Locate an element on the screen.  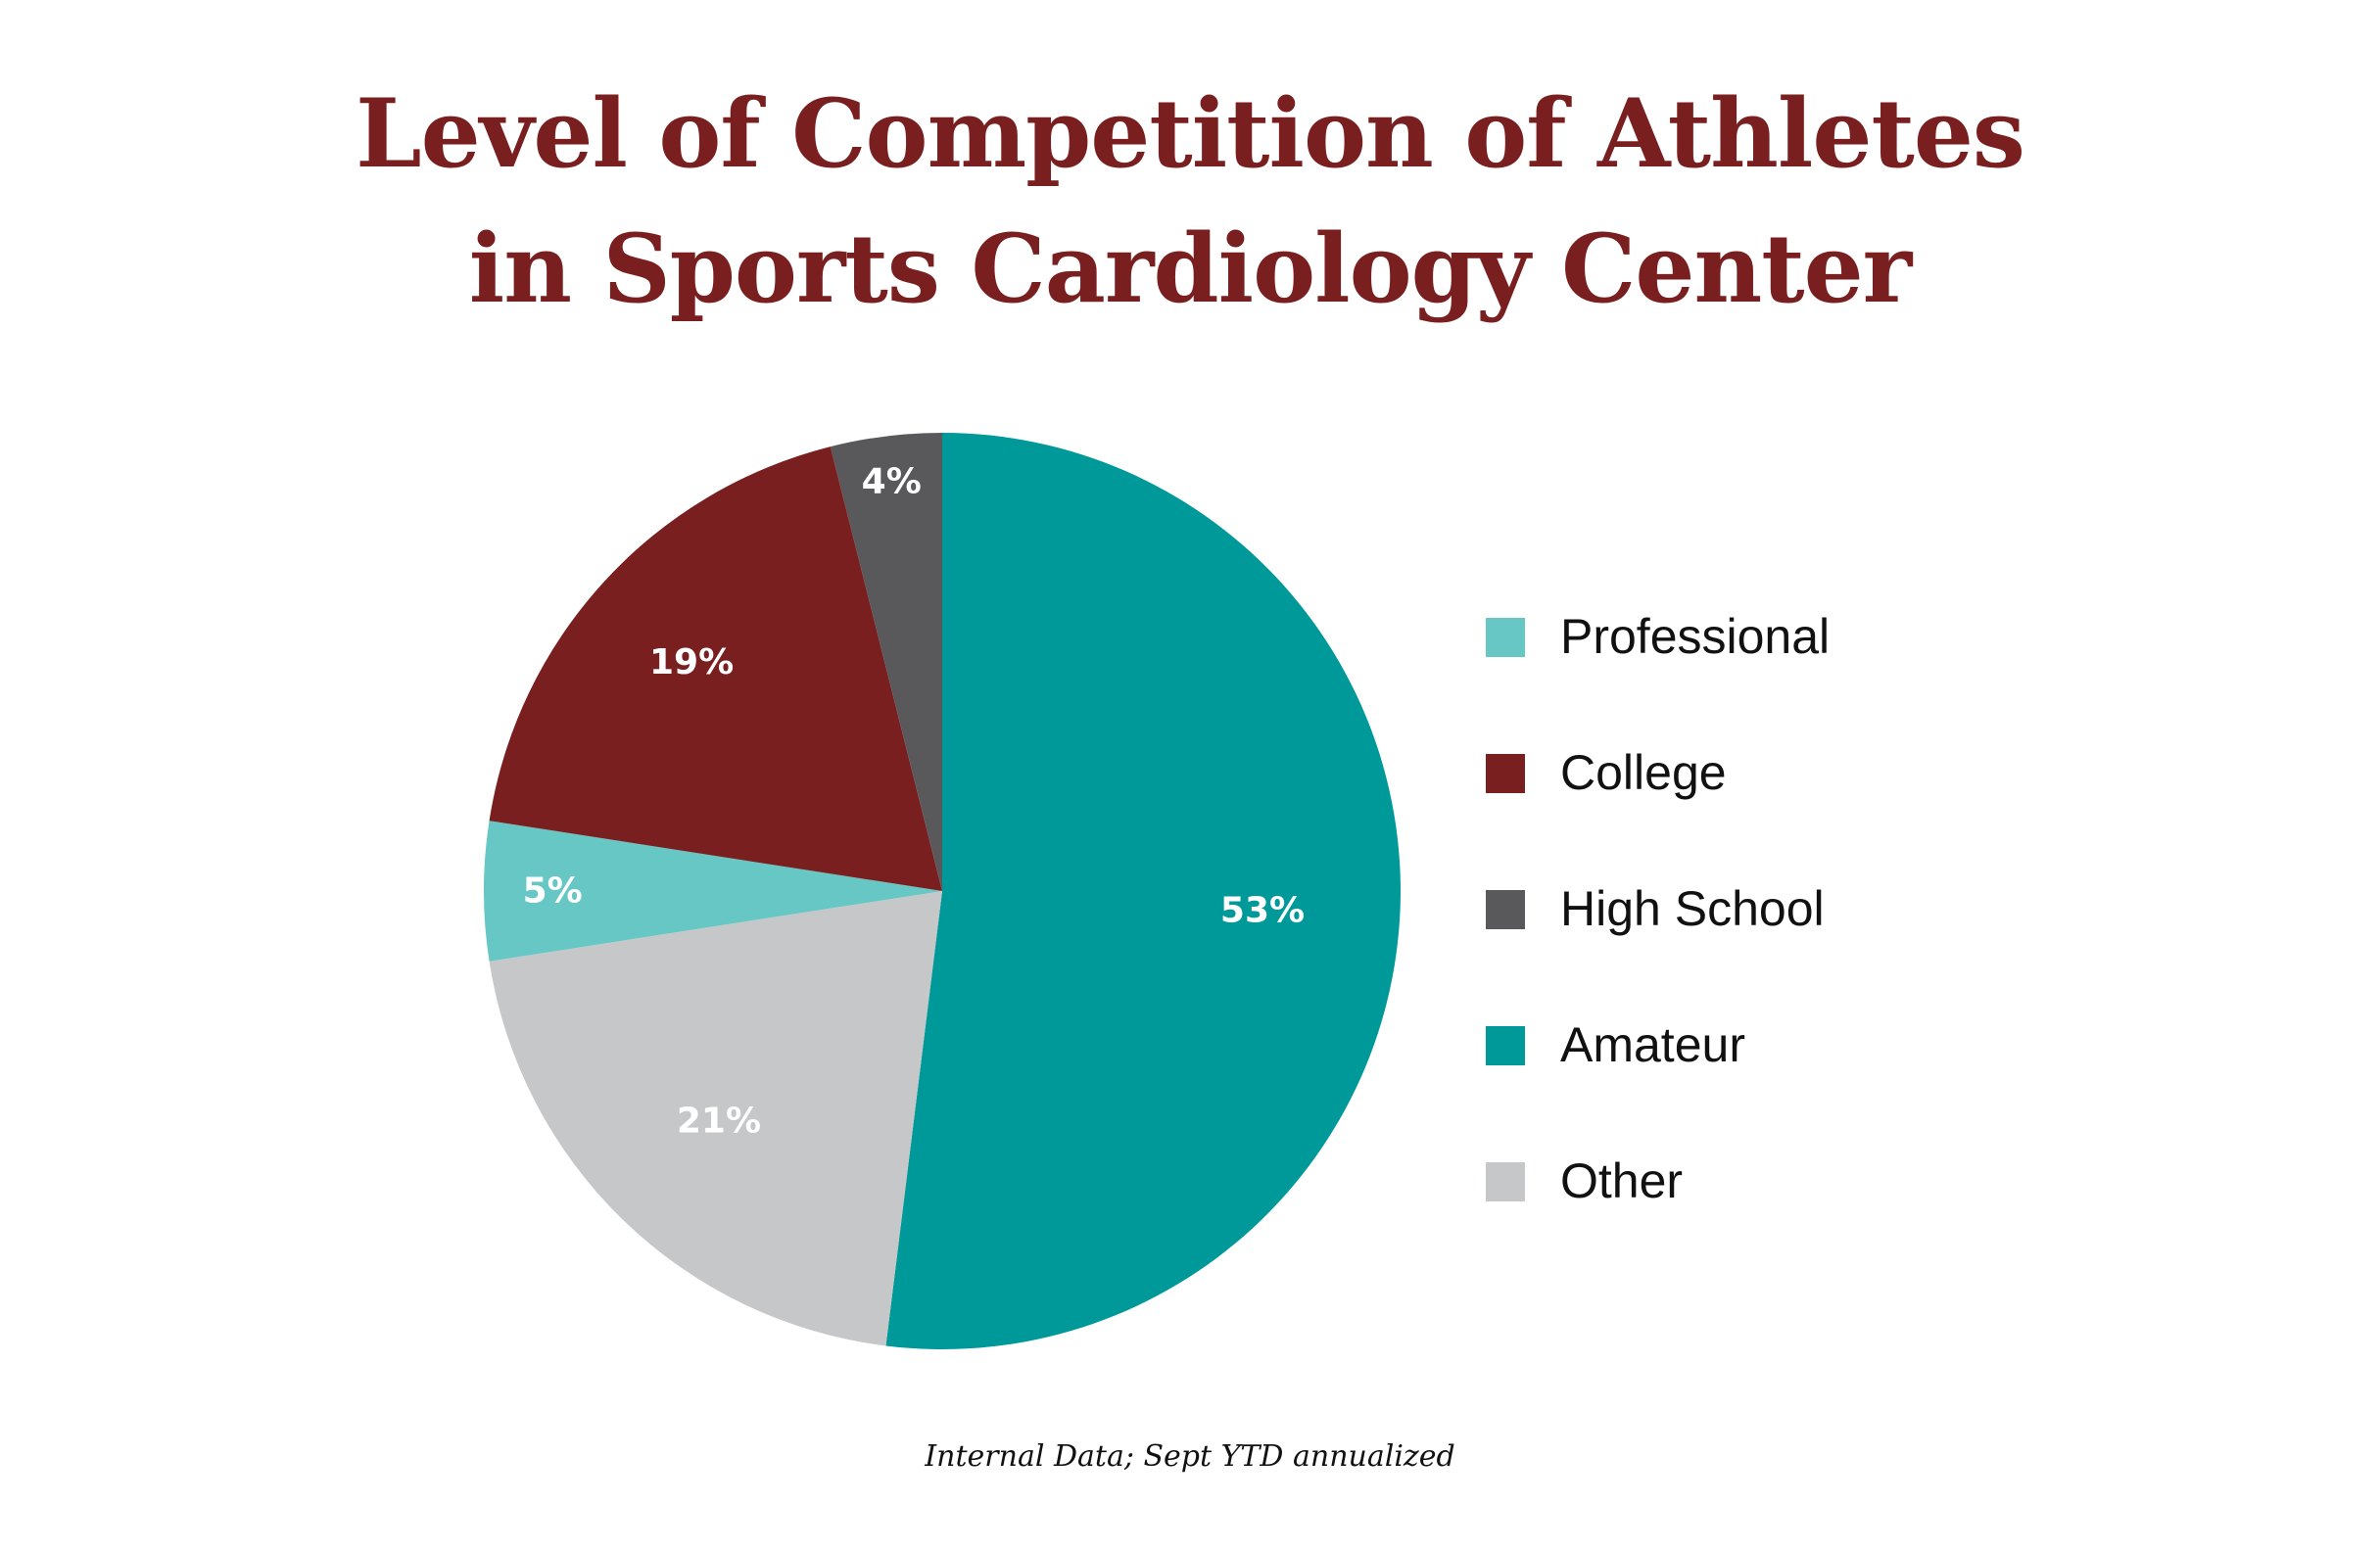
legend-swatch-high-school is located at coordinates (1505, 909).